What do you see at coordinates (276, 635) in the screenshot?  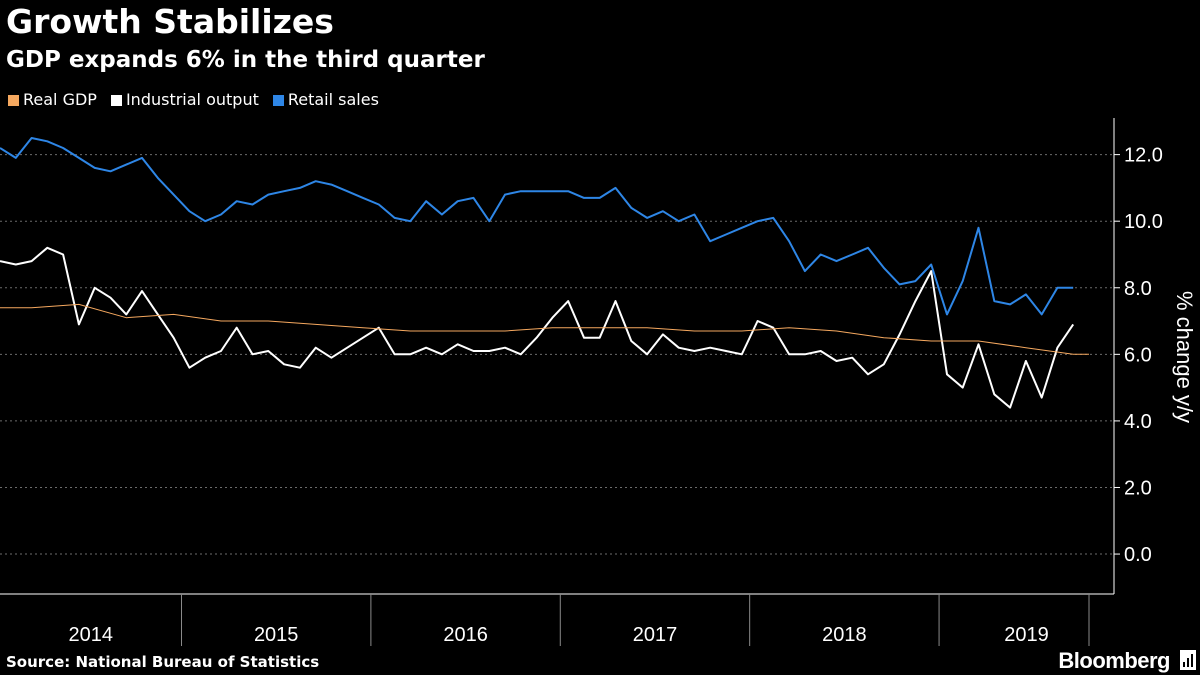 I see `x-tick-label: 2015` at bounding box center [276, 635].